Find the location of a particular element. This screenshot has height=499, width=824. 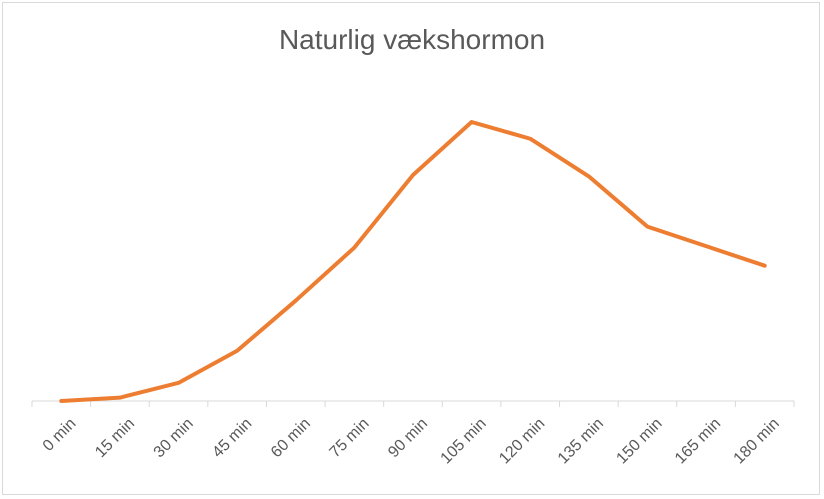

x-tick-label: 30 min is located at coordinates (174, 438).